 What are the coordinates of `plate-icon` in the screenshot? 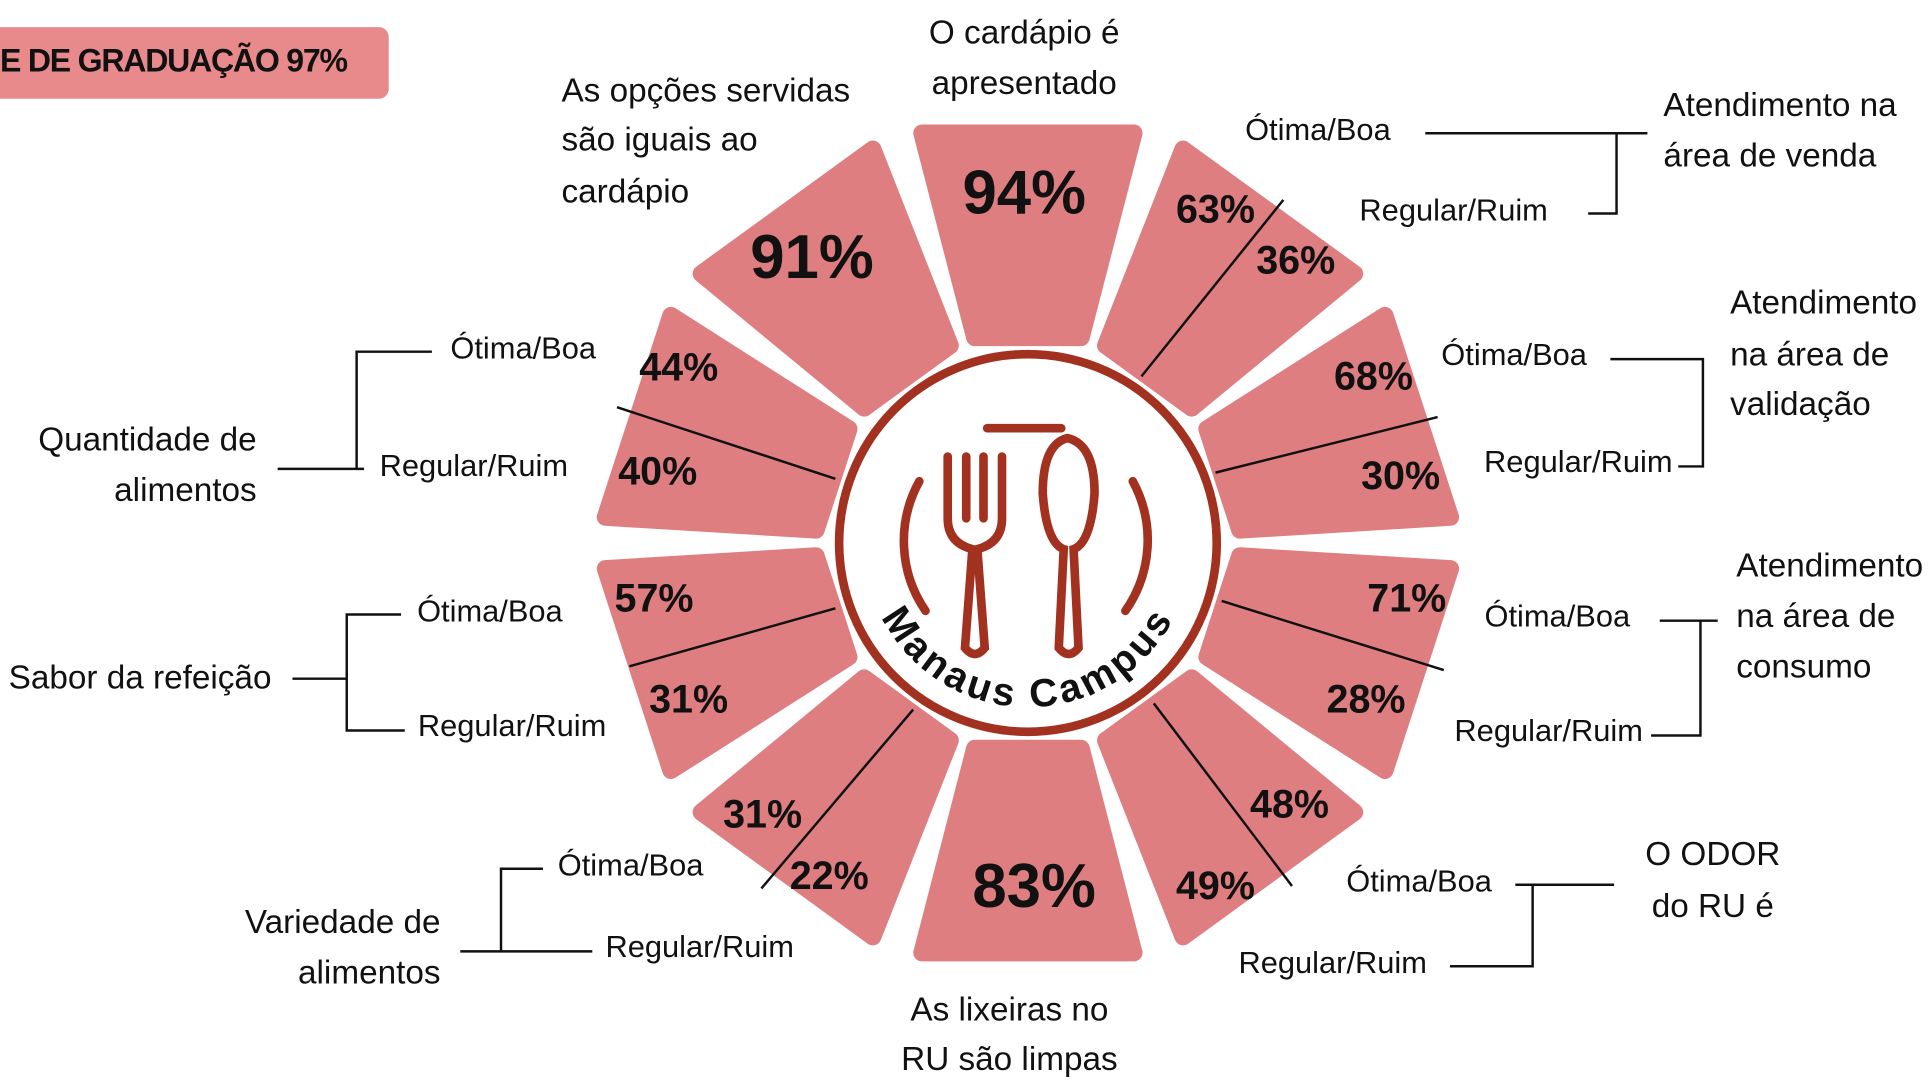 It's located at (1026, 541).